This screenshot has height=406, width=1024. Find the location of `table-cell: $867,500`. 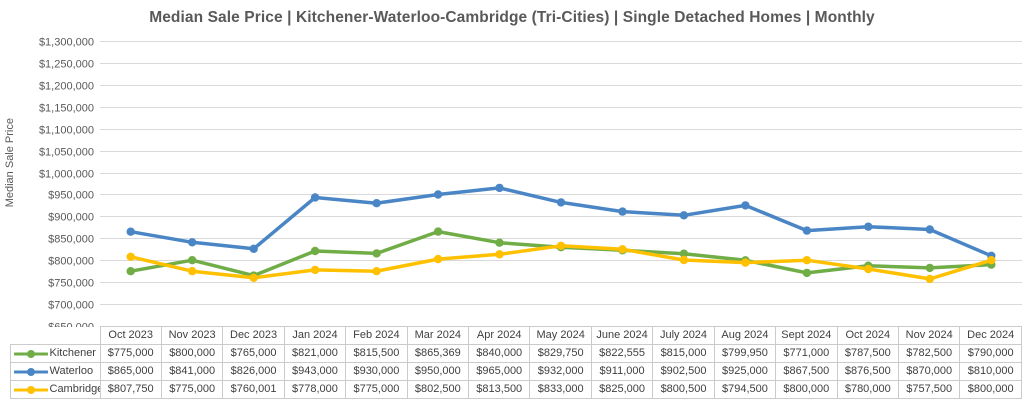

table-cell: $867,500 is located at coordinates (806, 371).